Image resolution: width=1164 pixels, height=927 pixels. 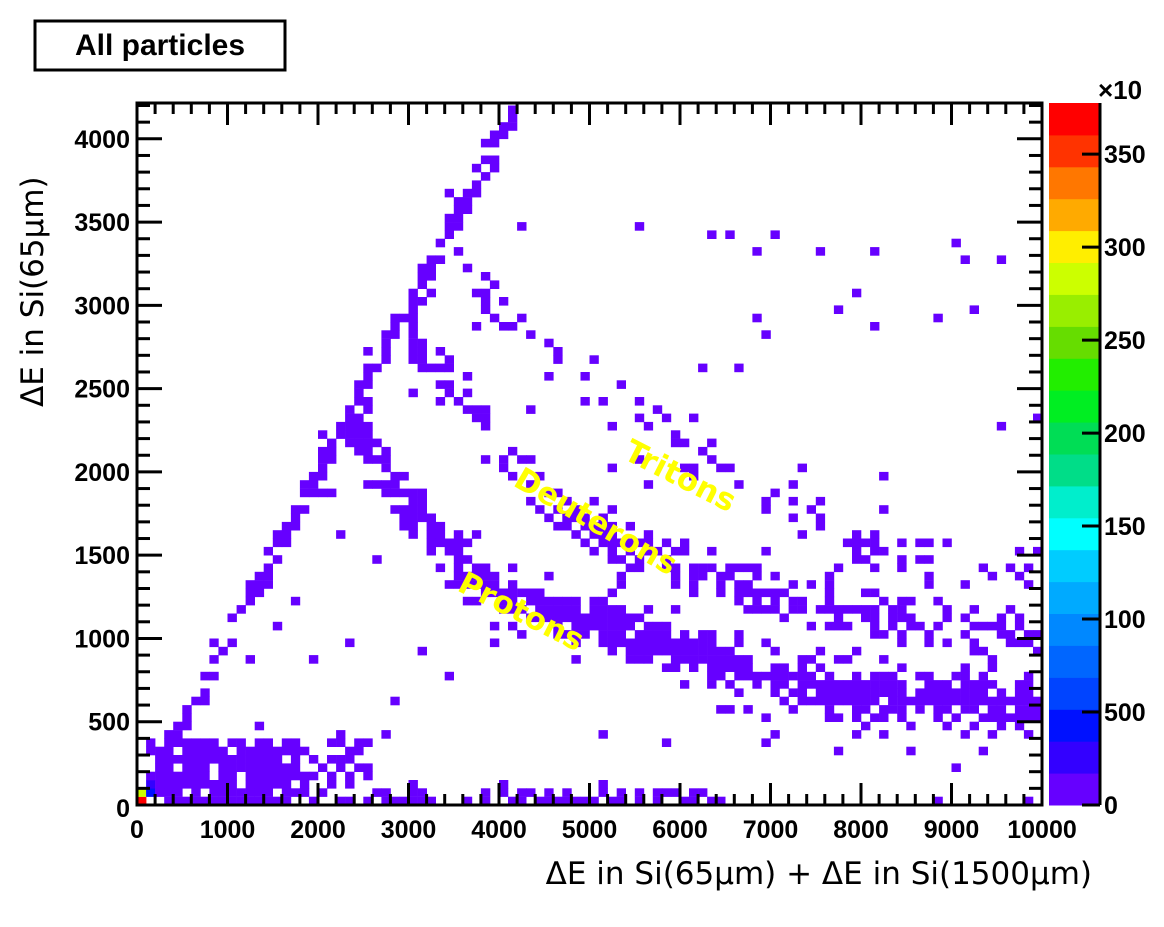 I want to click on colorbar-level, so click(x=1074, y=566).